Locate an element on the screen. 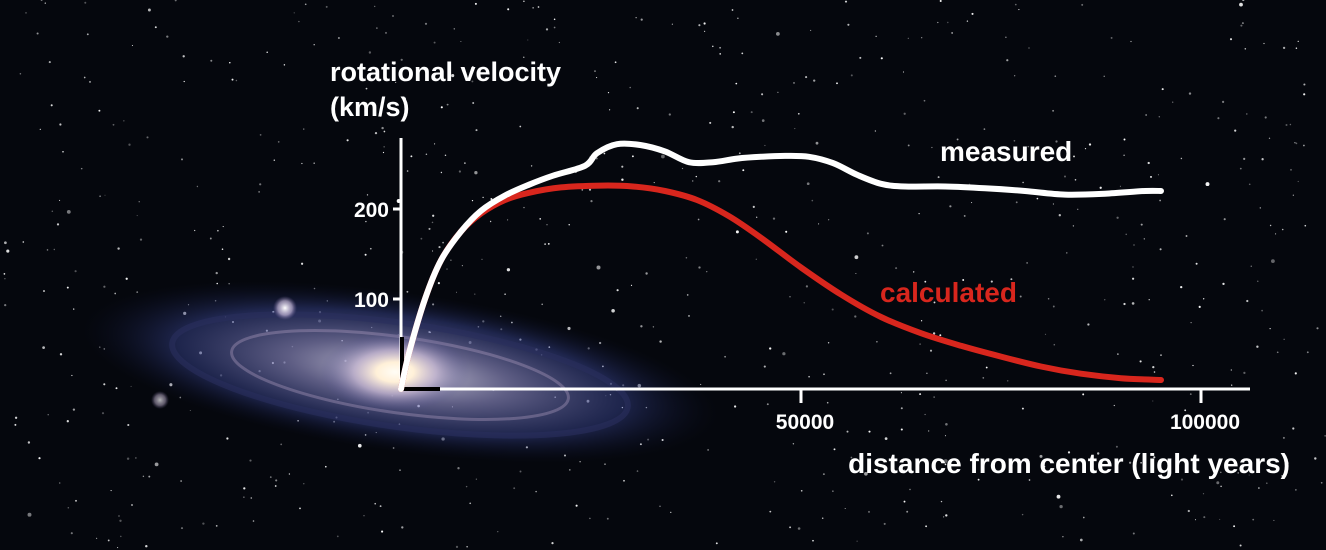 The height and width of the screenshot is (550, 1326). y-tick-label: 100 is located at coordinates (371, 300).